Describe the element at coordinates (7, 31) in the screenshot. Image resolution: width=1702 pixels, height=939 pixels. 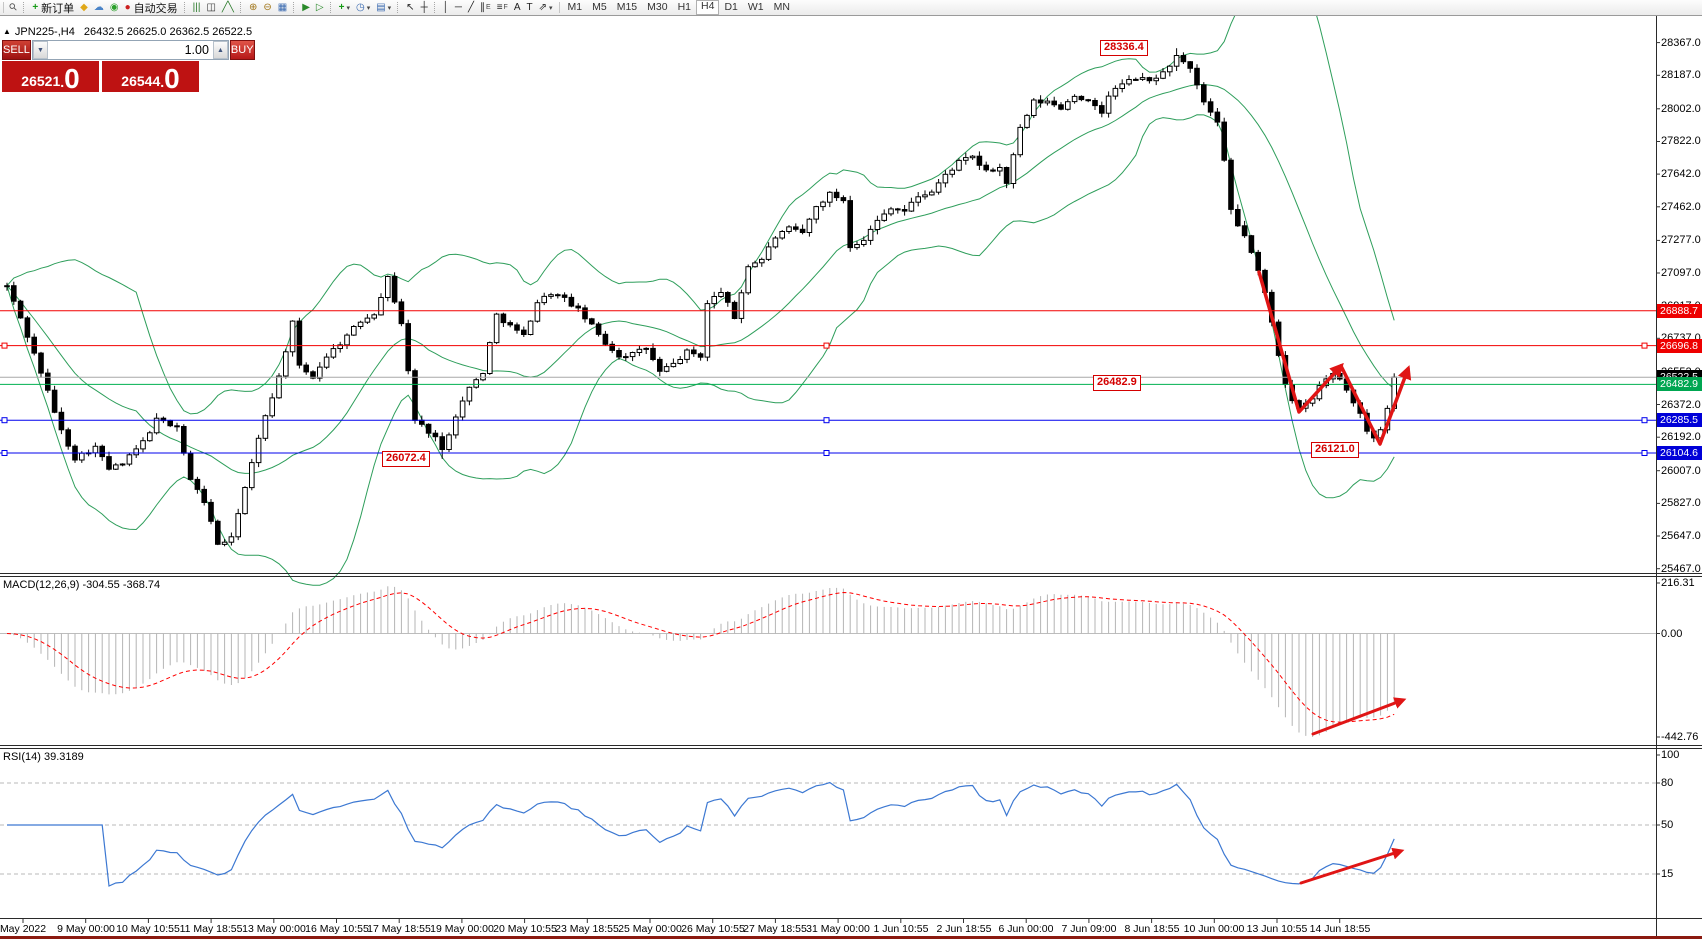
I see `collapse-arrow-icon: ▲` at that location.